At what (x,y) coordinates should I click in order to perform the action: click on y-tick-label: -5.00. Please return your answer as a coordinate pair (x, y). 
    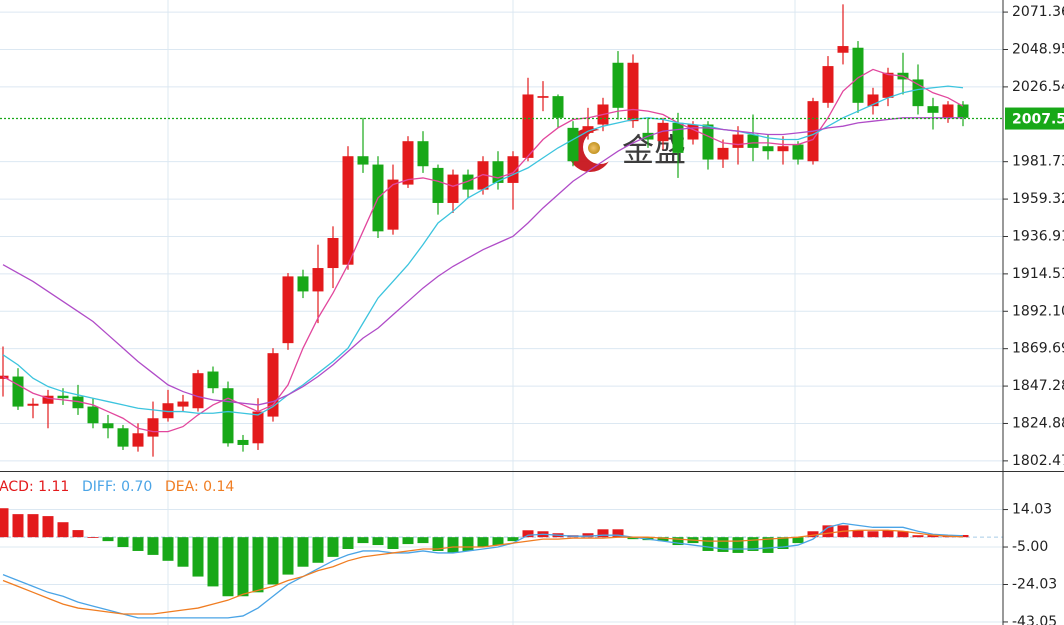
    Looking at the image, I should click on (1030, 547).